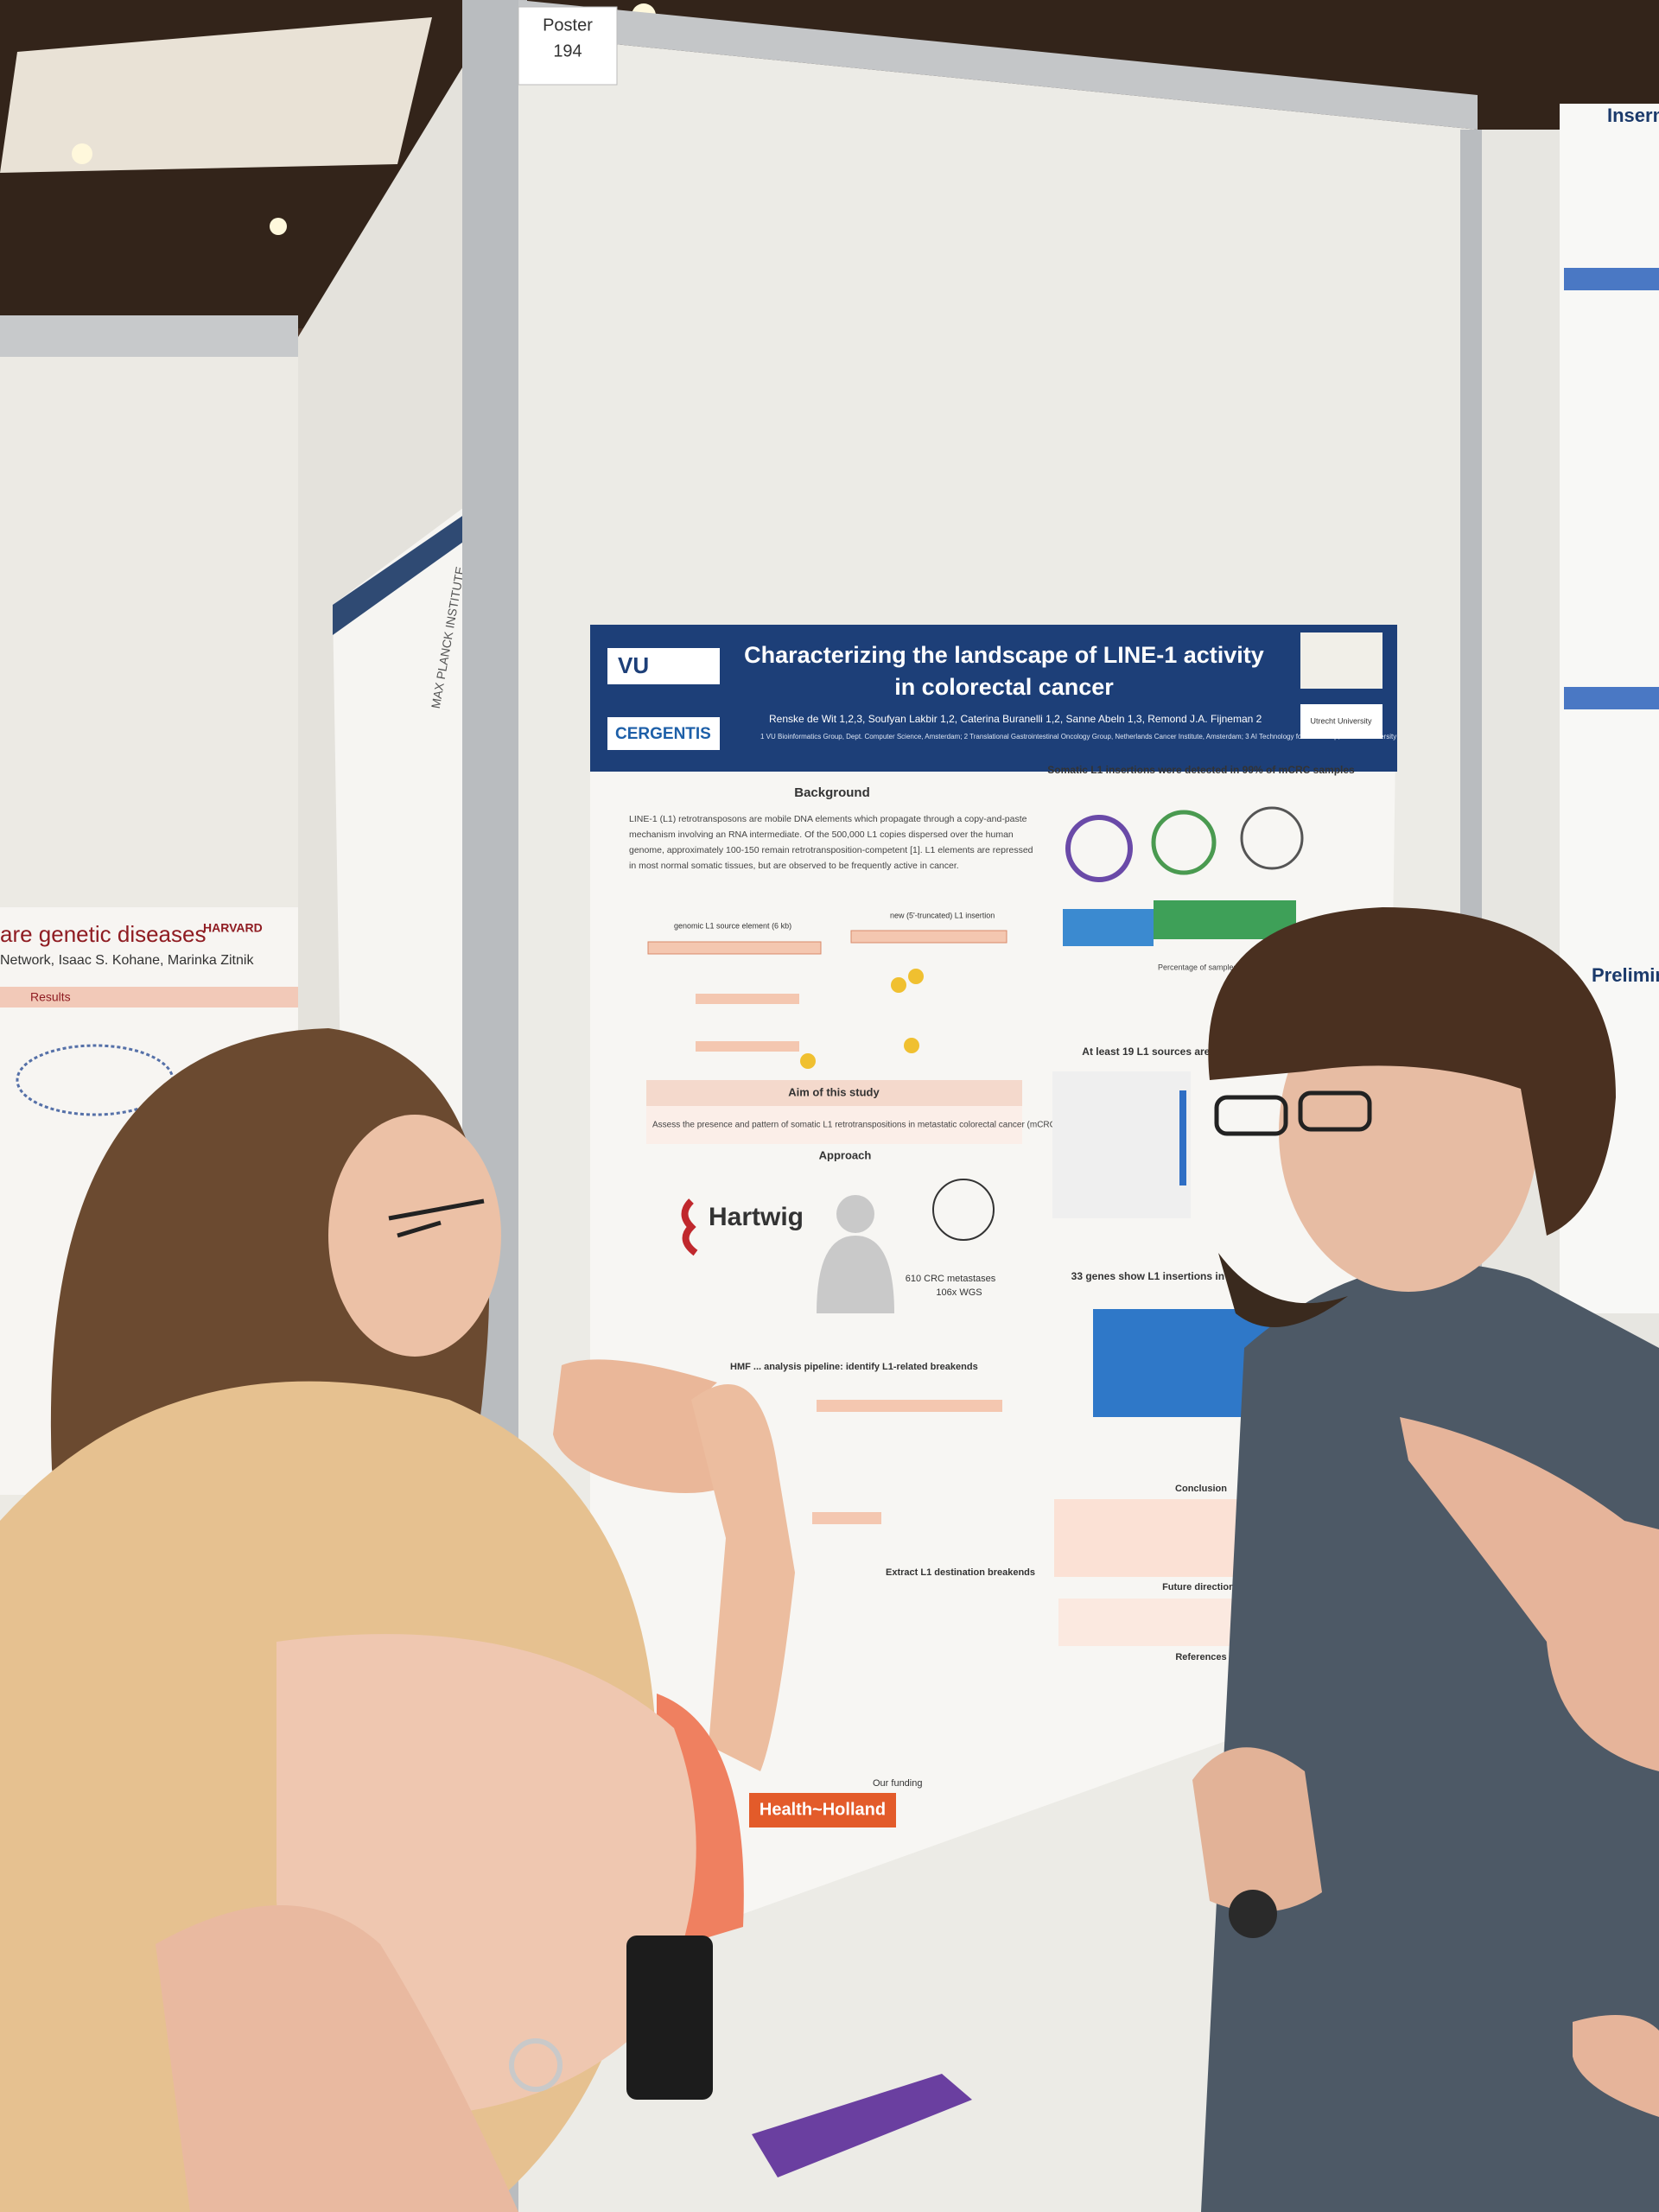 The height and width of the screenshot is (2212, 1659). I want to click on section-heading: References, so click(1200, 1657).